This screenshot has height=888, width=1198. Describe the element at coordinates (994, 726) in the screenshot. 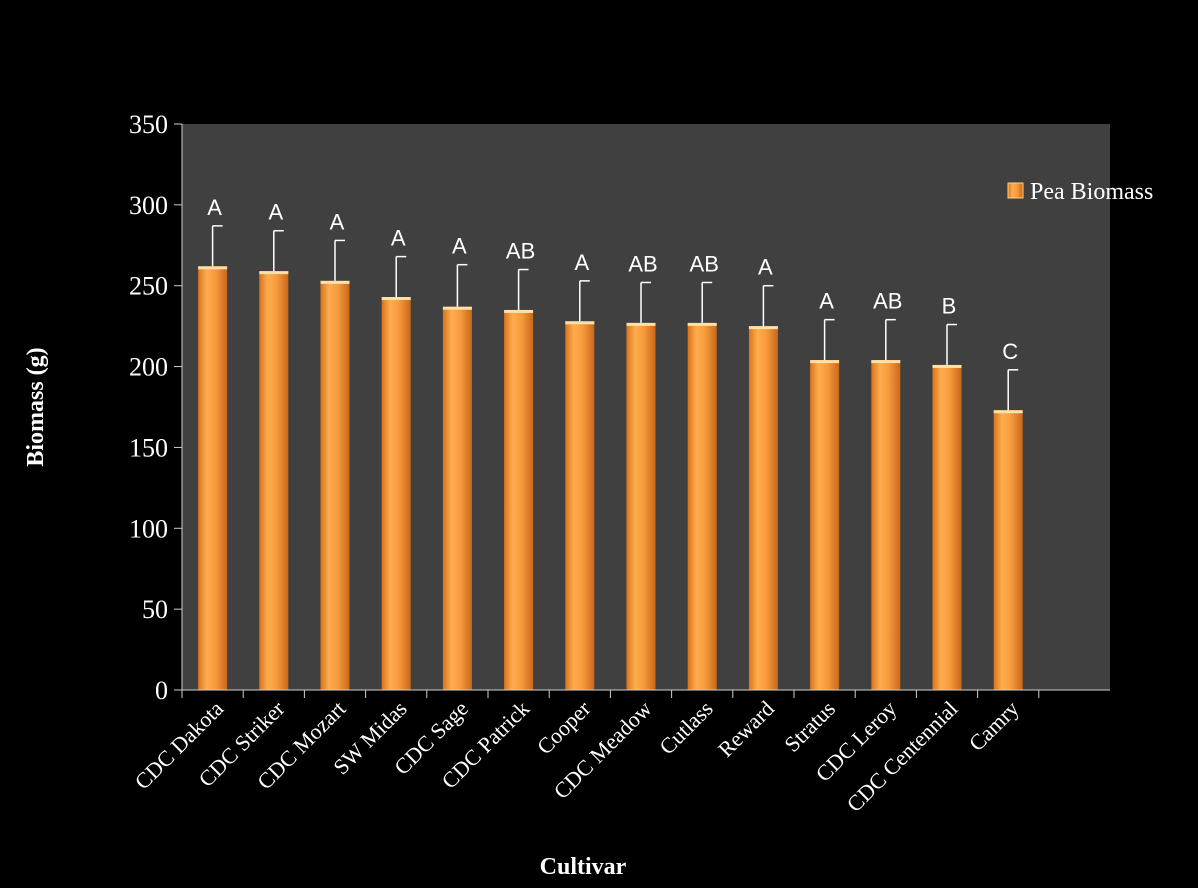

I see `x-tick-label: Camry` at that location.